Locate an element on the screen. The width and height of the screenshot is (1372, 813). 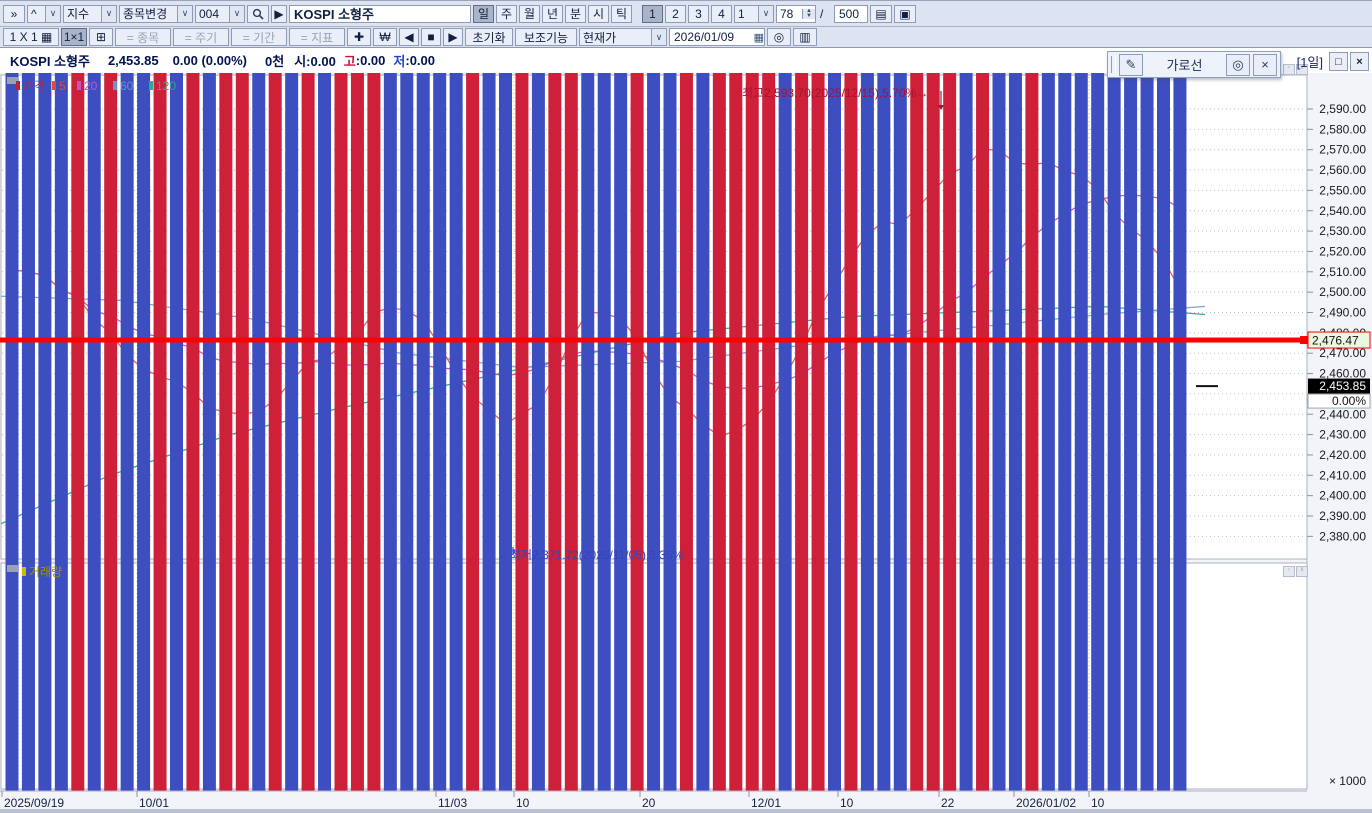
layout-grid-button: ⊞ is located at coordinates (101, 37).